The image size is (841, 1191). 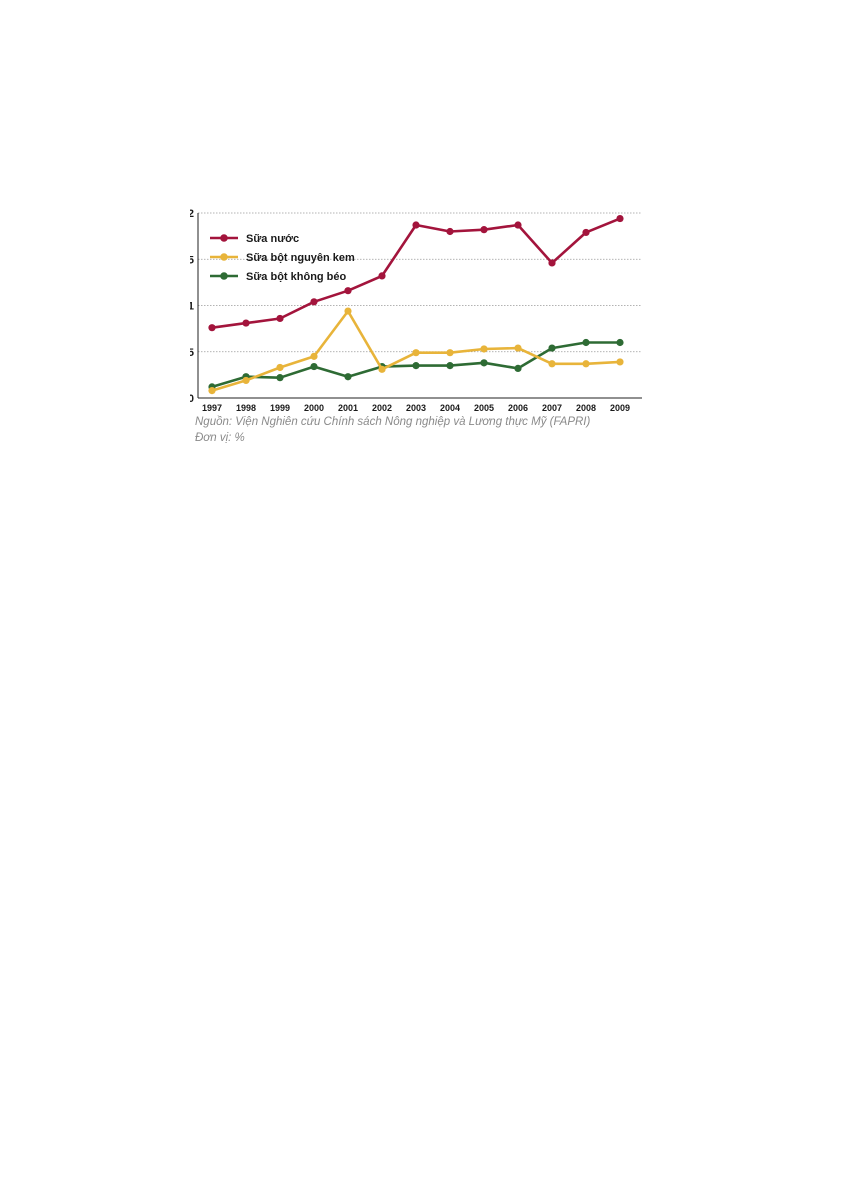 What do you see at coordinates (518, 408) in the screenshot?
I see `x-tick-label: 2006` at bounding box center [518, 408].